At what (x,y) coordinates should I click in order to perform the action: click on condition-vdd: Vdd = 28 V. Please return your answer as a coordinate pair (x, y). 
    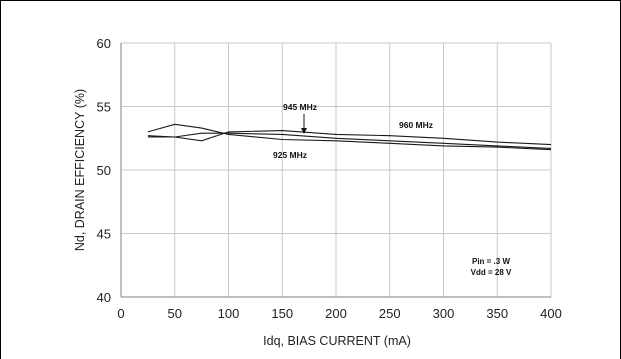
    Looking at the image, I should click on (491, 272).